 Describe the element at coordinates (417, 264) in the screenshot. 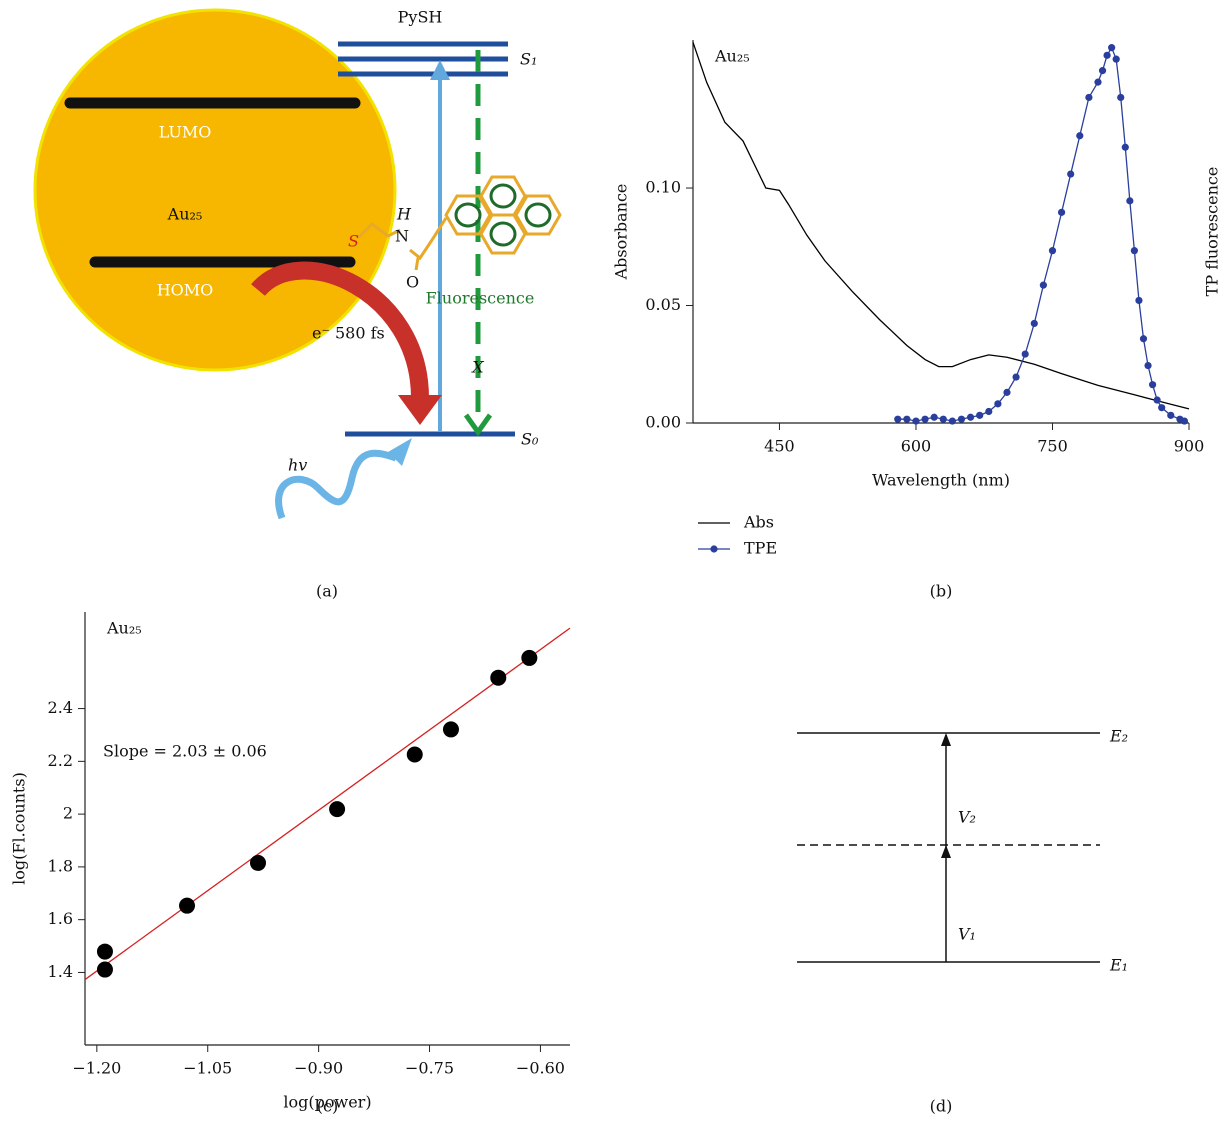

I see `bond` at that location.